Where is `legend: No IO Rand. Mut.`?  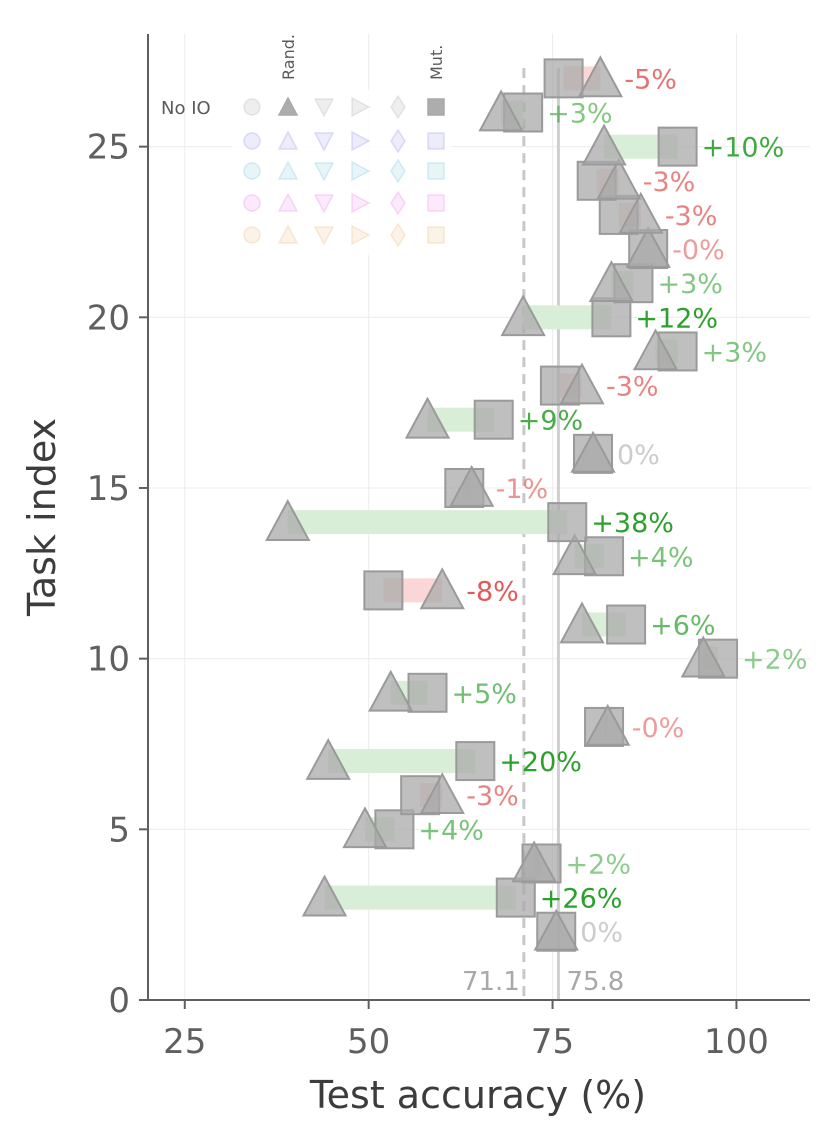
legend: No IO Rand. Mut. is located at coordinates (306, 144).